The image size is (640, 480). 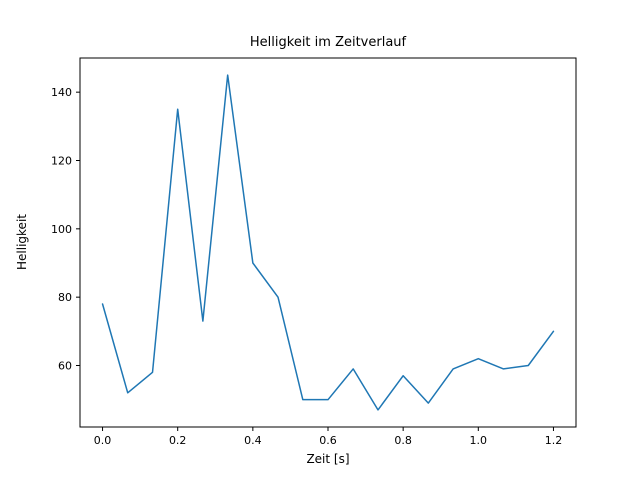 I want to click on y-tick-label: 140, so click(x=61, y=92).